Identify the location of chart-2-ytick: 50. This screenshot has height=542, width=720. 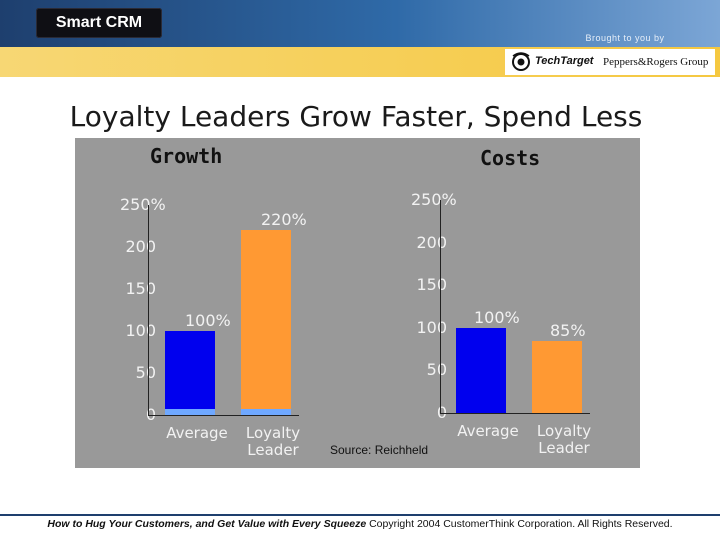
(436, 370).